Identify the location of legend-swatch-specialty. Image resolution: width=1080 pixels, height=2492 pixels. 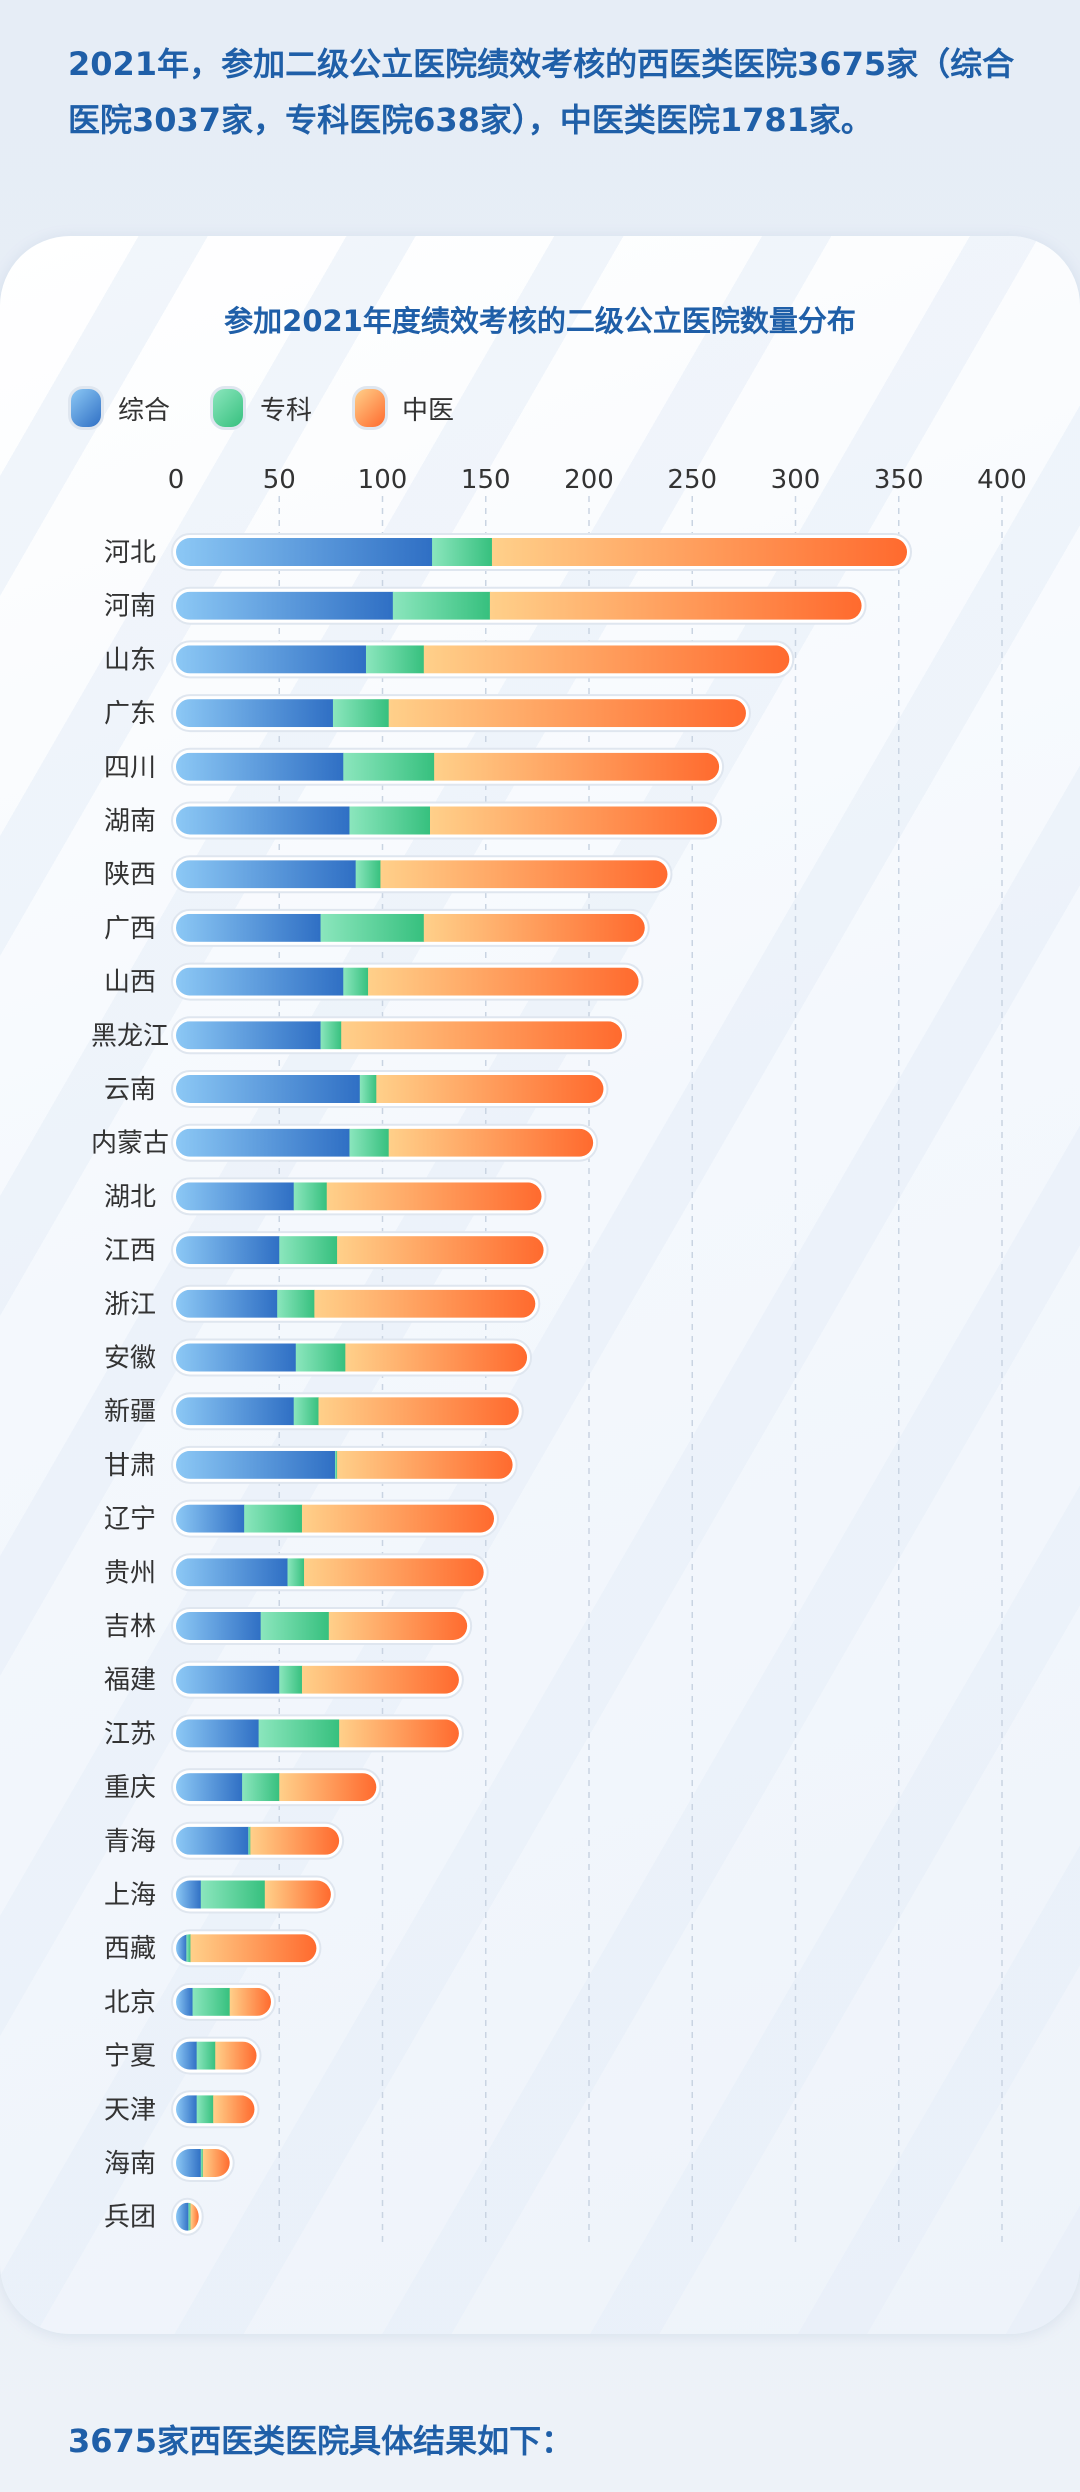
(228, 408).